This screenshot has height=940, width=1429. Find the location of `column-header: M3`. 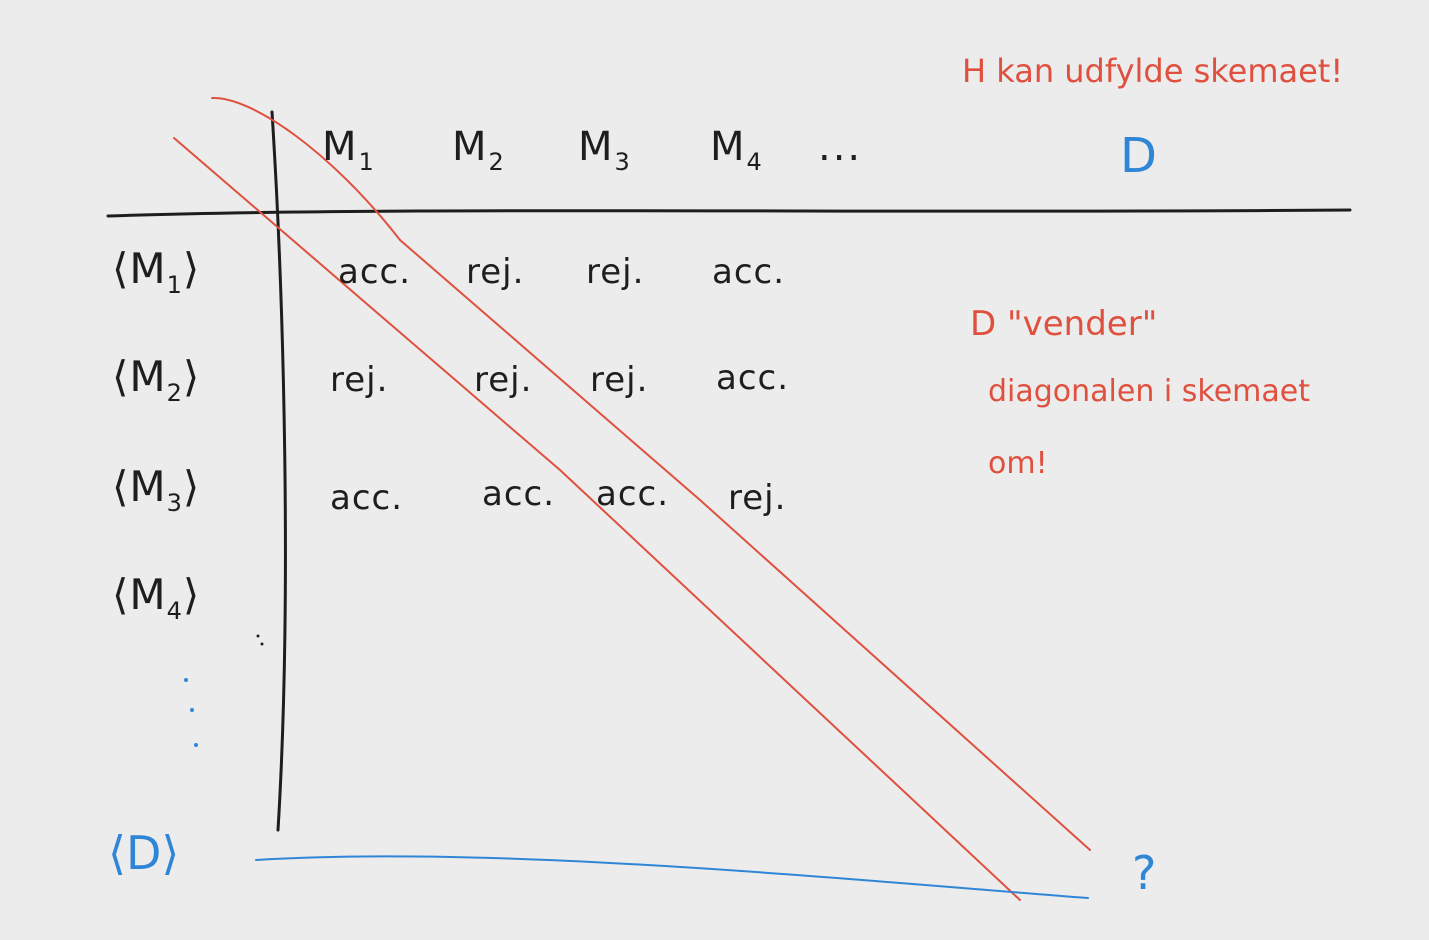

column-header: M3 is located at coordinates (605, 150).